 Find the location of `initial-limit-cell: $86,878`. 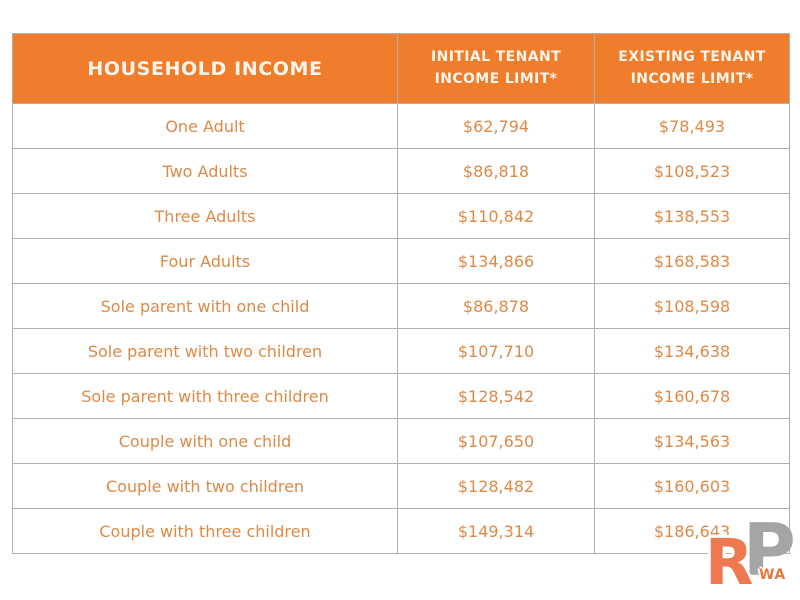

initial-limit-cell: $86,878 is located at coordinates (496, 306).